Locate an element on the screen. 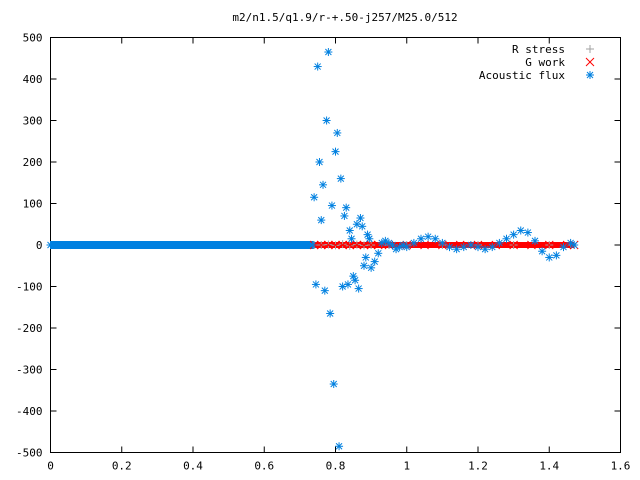 Image resolution: width=640 pixels, height=480 pixels. y-tick-label: 100 is located at coordinates (33, 204).